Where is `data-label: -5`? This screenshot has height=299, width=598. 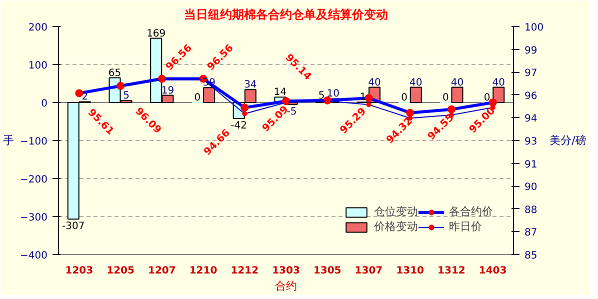
data-label: -5 is located at coordinates (291, 112).